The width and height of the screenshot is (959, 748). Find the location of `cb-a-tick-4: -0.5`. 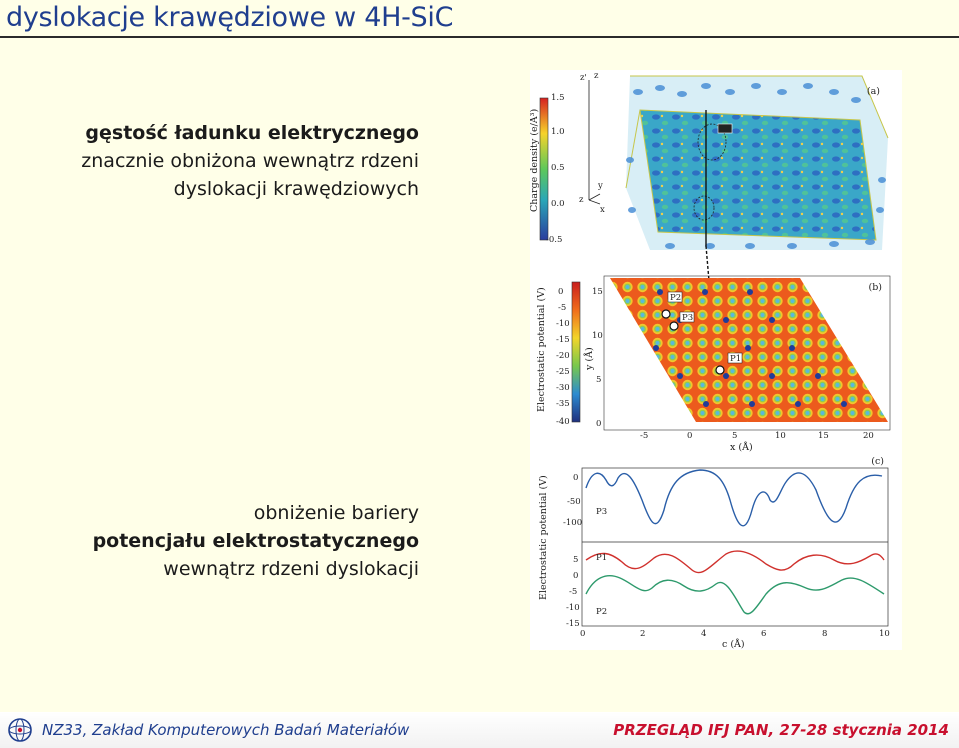

cb-a-tick-4: -0.5 is located at coordinates (554, 240).